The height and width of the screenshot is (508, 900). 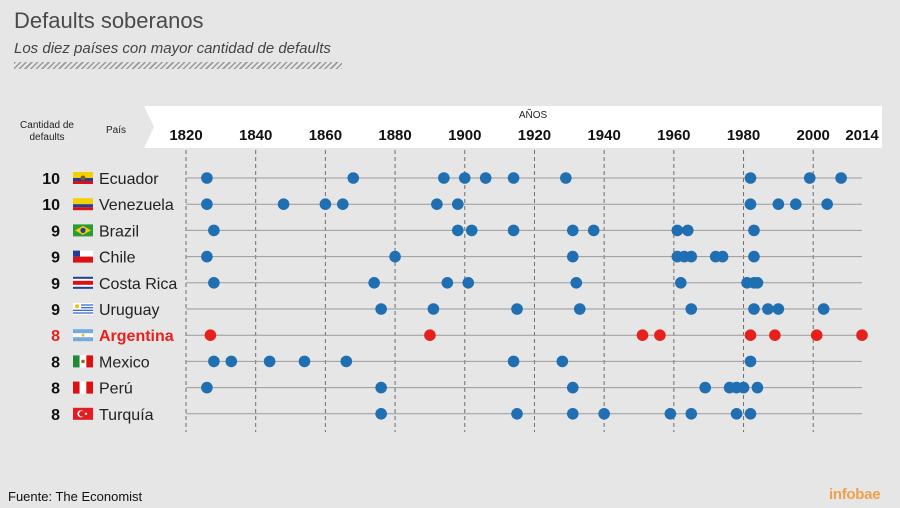 What do you see at coordinates (136, 205) in the screenshot?
I see `country-name: Venezuela` at bounding box center [136, 205].